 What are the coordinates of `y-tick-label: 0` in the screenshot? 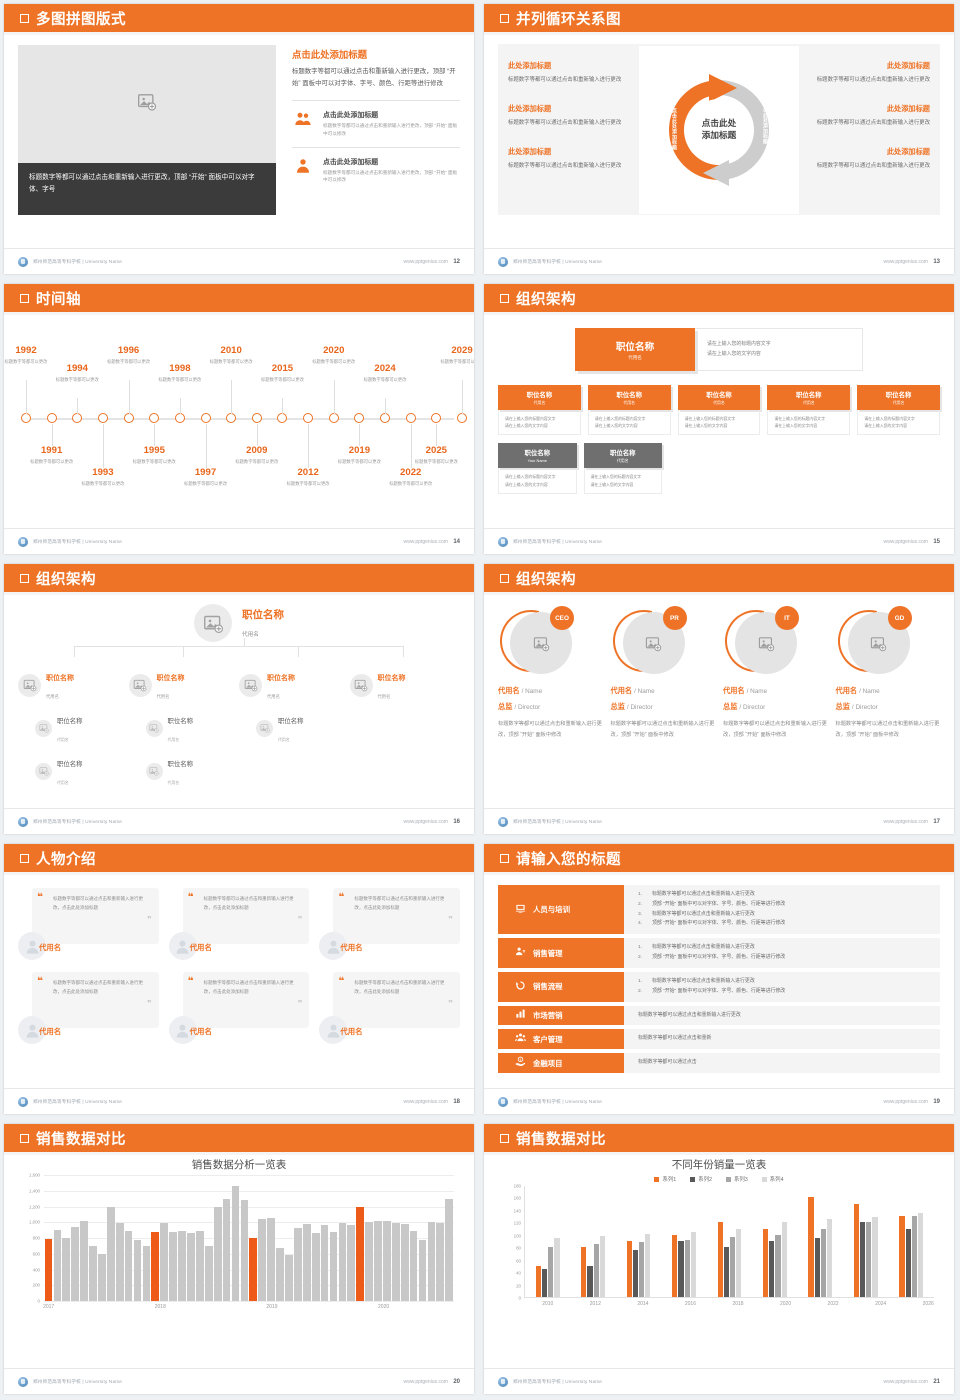 It's located at (38, 1301).